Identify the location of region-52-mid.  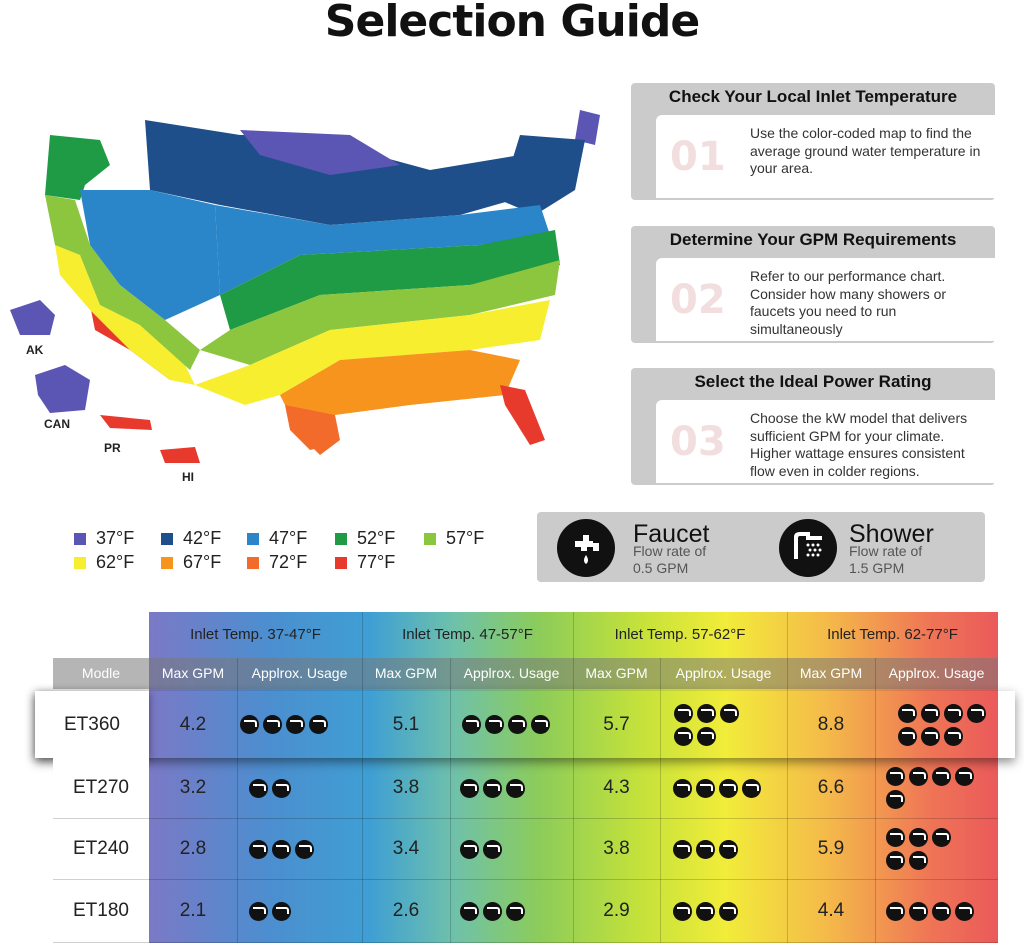
(390, 280).